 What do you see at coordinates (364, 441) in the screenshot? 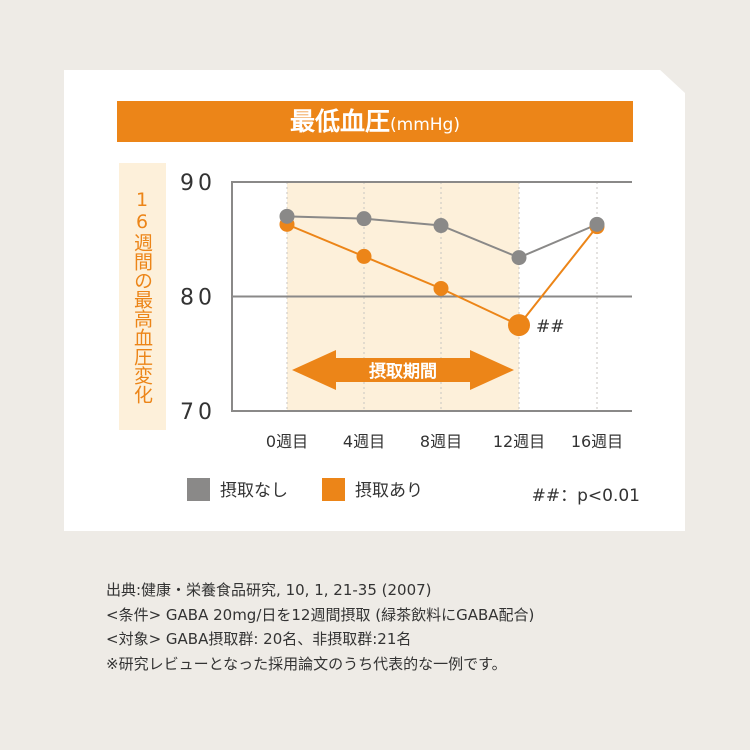
I see `x-tick-label: 4週目` at bounding box center [364, 441].